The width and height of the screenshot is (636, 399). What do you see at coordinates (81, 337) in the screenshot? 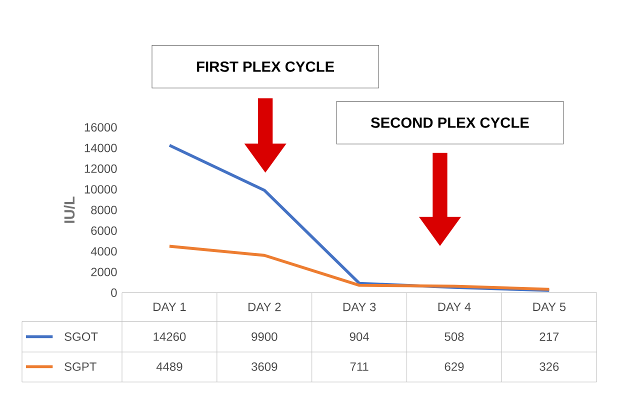
I see `legend-label: SGOT` at bounding box center [81, 337].